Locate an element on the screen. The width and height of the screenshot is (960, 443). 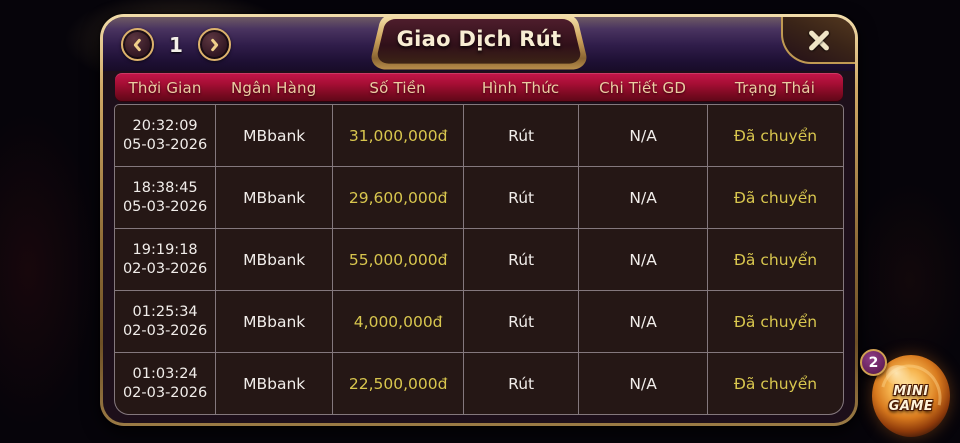
cell-time: 01:25:34 02-03-2026 is located at coordinates (165, 321).